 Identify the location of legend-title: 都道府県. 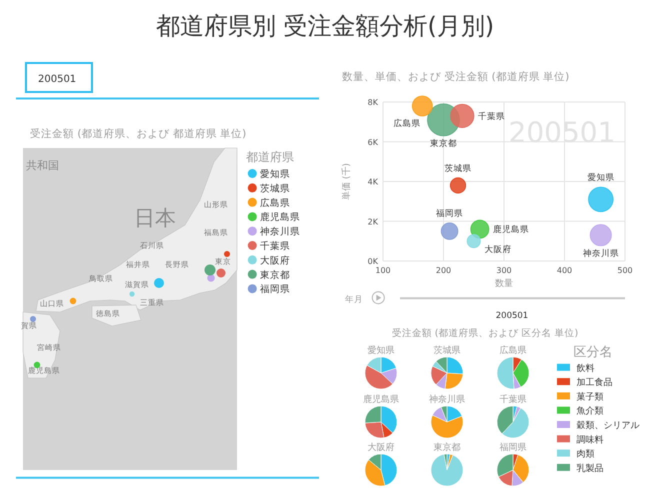
(270, 157).